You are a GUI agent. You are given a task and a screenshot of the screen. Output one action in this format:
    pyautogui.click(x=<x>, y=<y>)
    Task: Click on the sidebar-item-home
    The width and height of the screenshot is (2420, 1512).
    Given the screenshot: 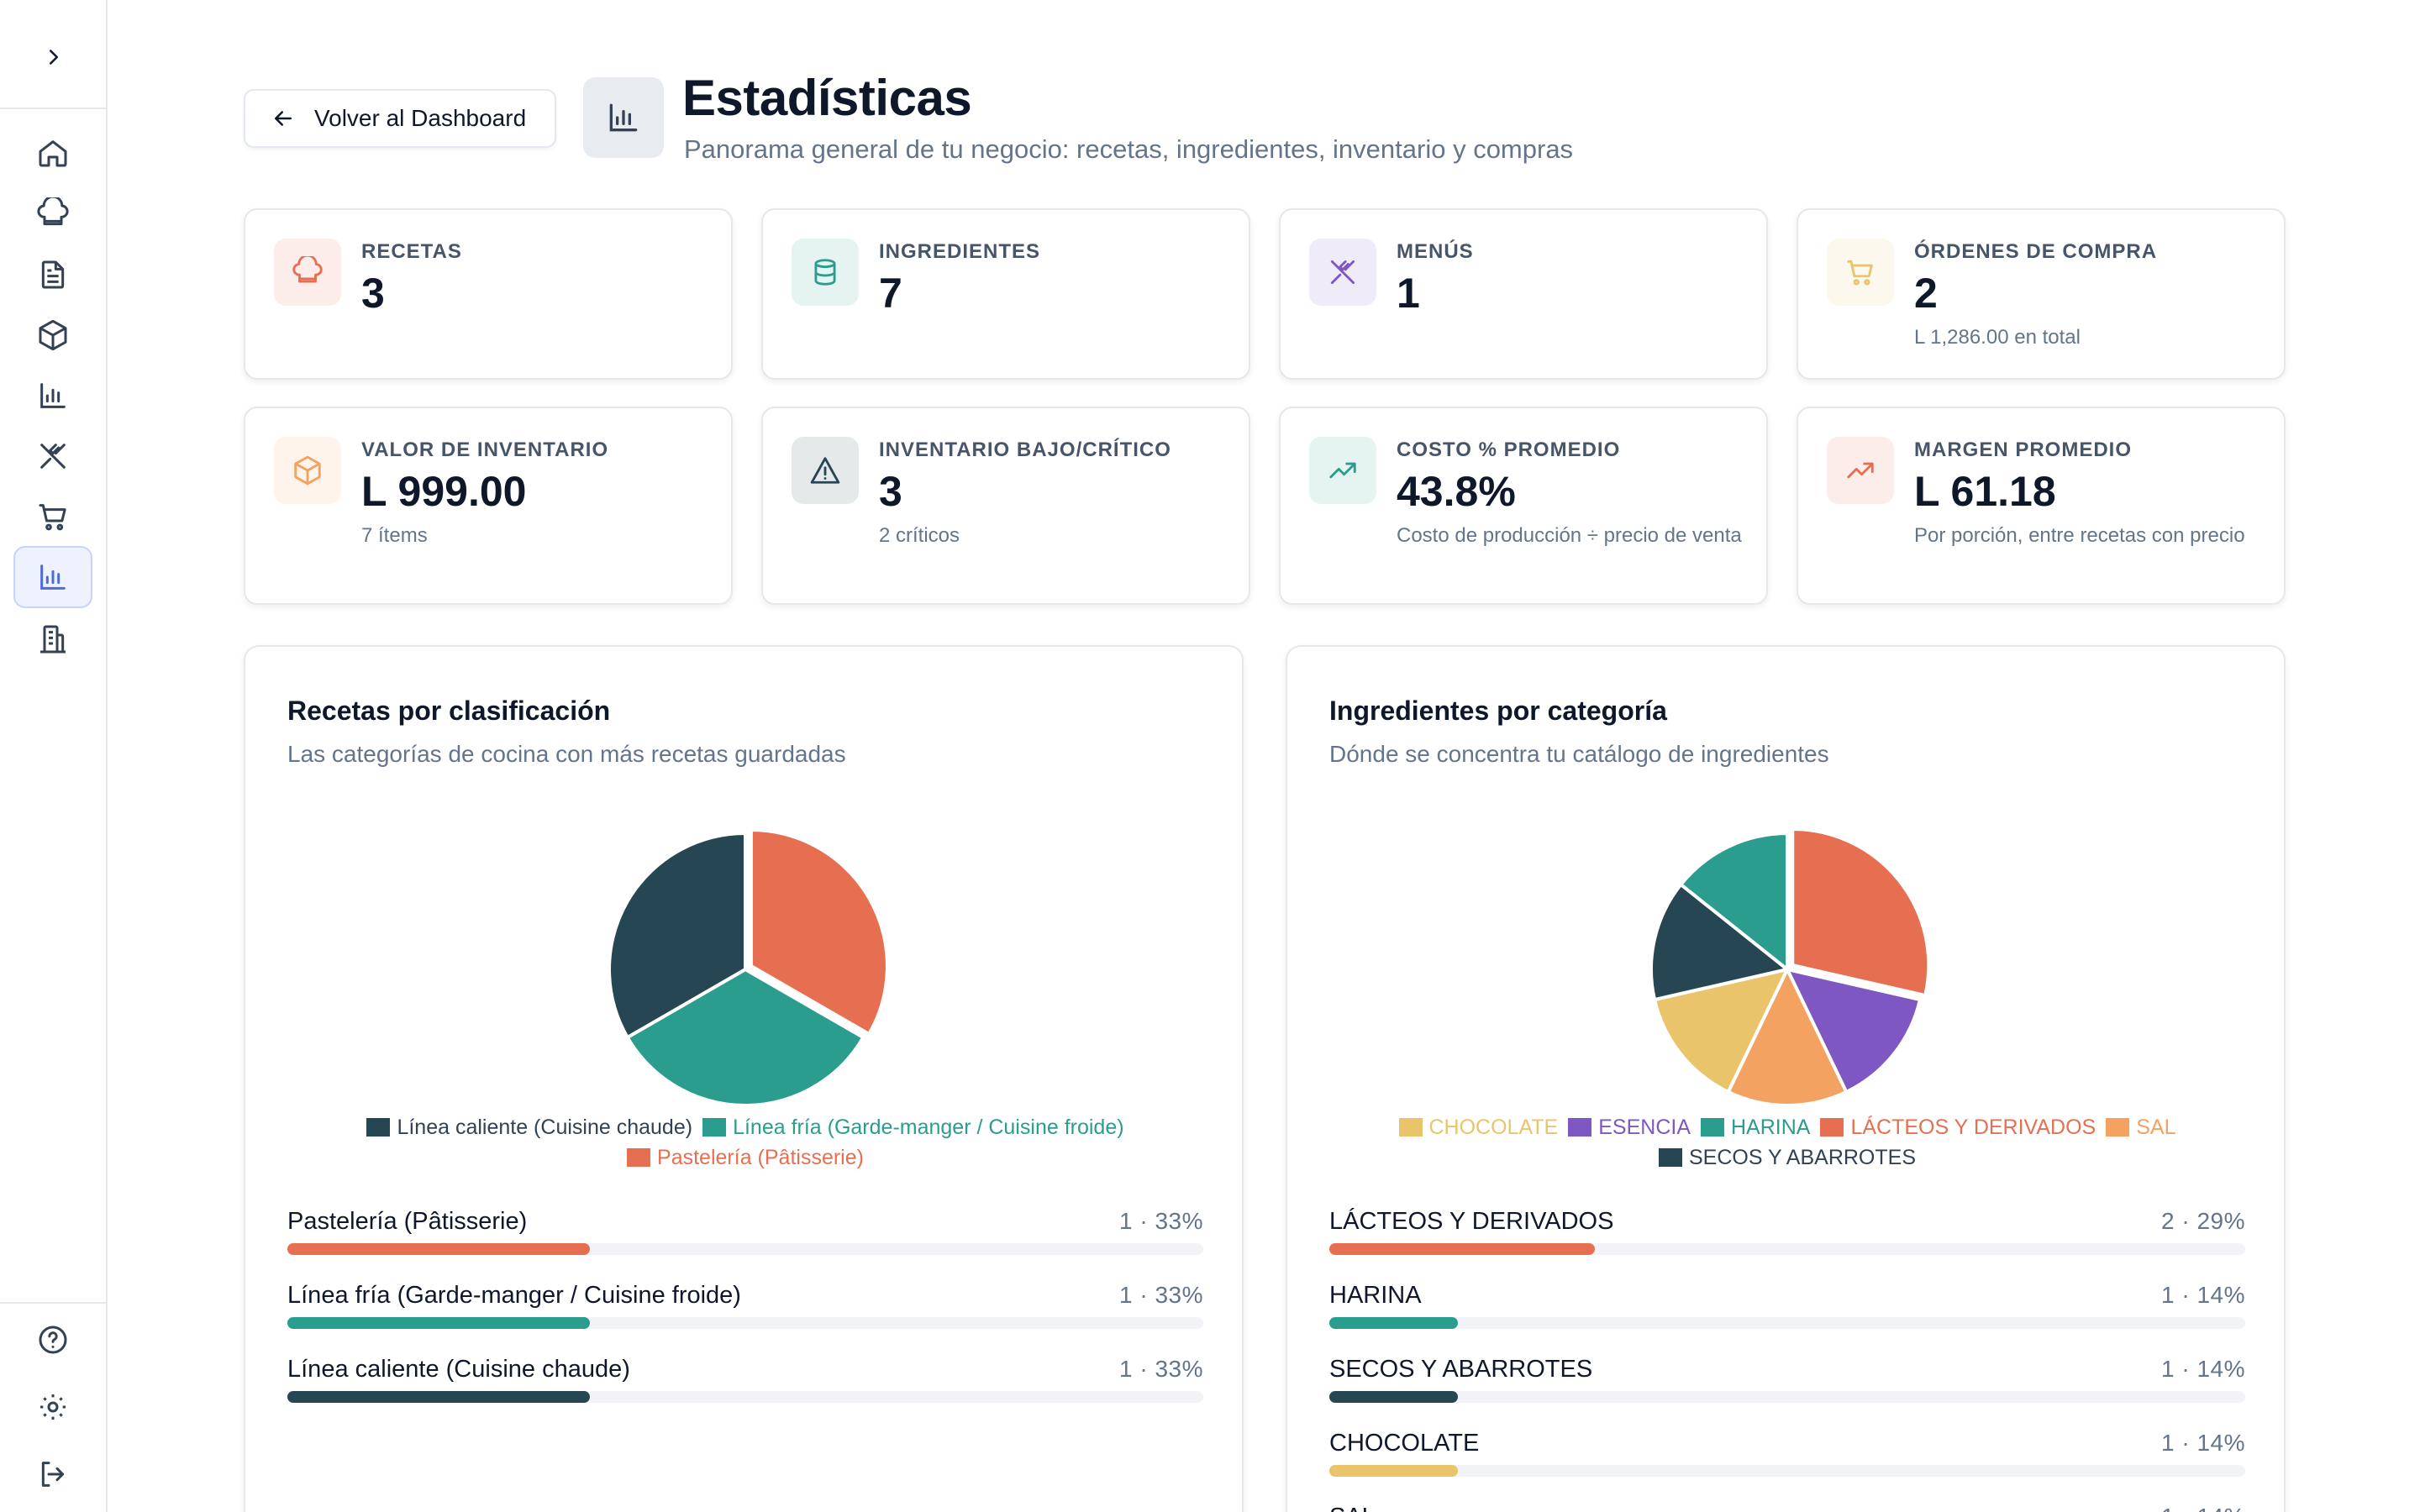 What is the action you would take?
    pyautogui.click(x=52, y=153)
    